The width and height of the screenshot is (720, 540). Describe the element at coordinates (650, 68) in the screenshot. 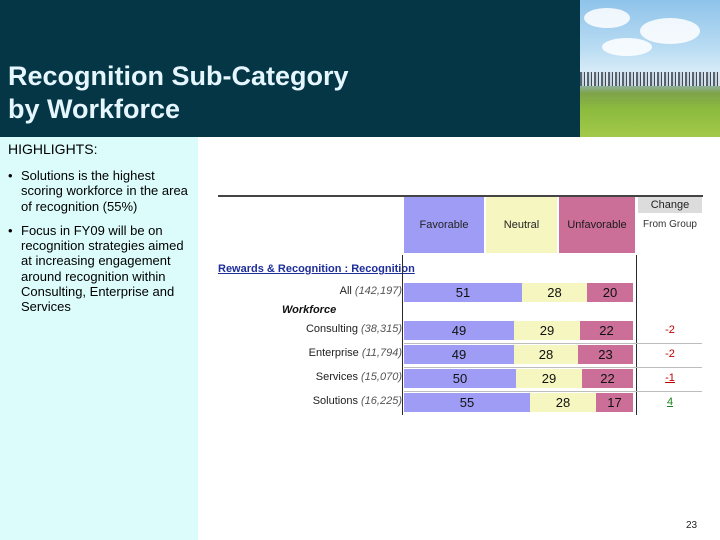

I see `crowd-photo` at that location.